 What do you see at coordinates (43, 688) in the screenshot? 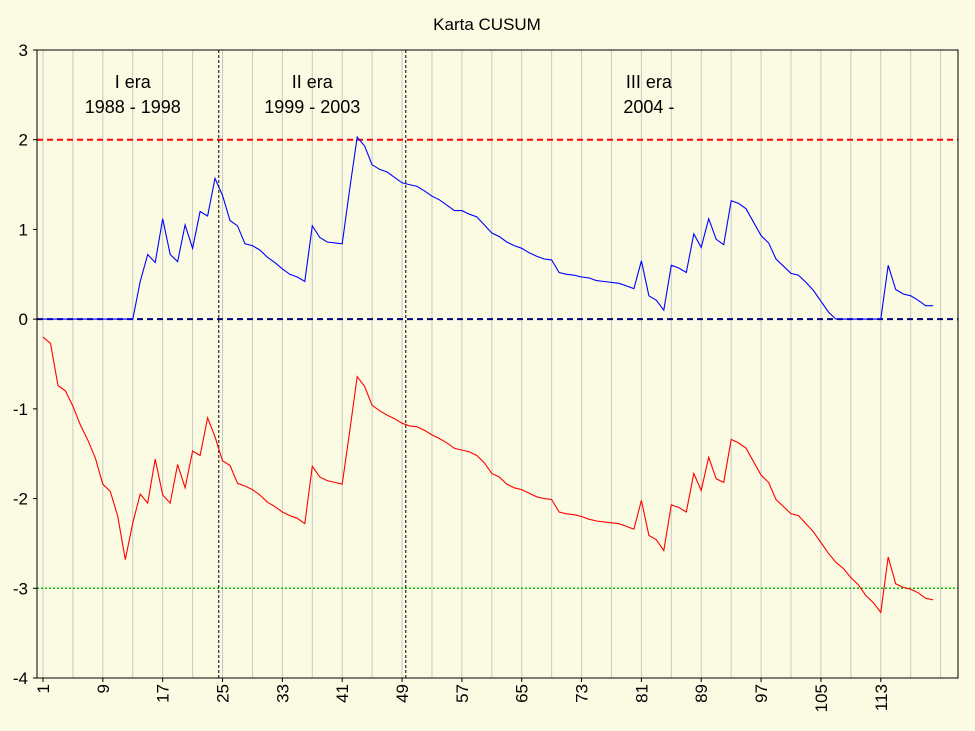
I see `x-tick-label: 1` at bounding box center [43, 688].